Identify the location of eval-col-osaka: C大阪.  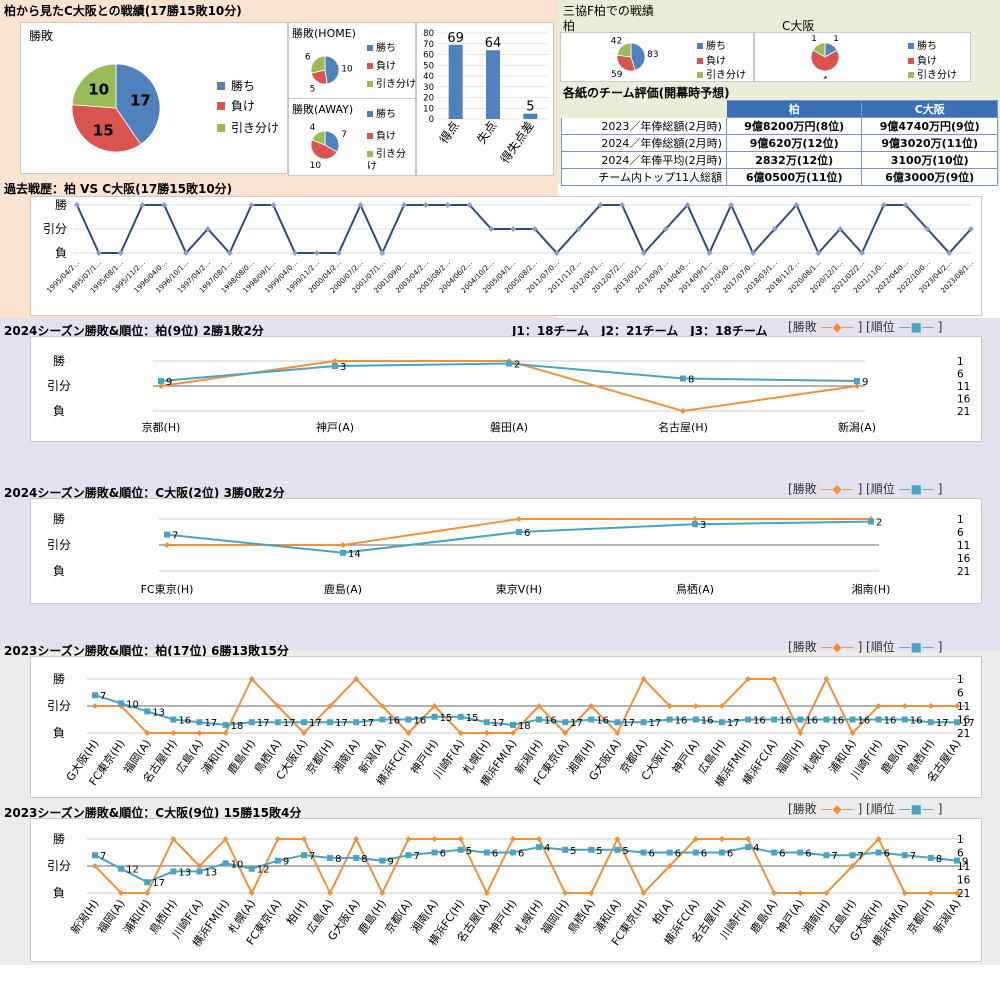
(929, 109).